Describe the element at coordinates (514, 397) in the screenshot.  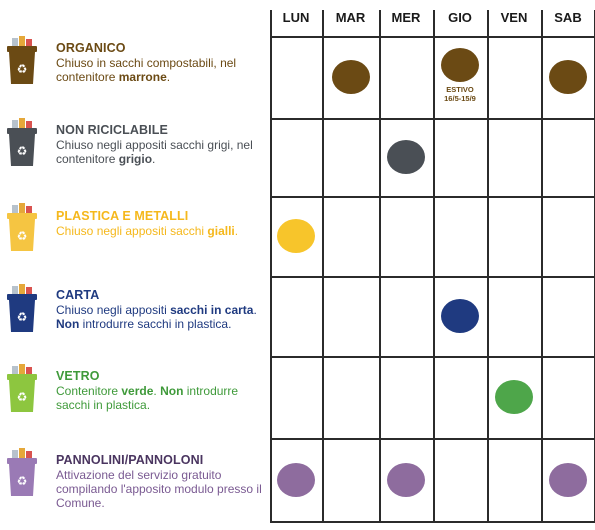
I see `collection-dot-vetro-ven` at that location.